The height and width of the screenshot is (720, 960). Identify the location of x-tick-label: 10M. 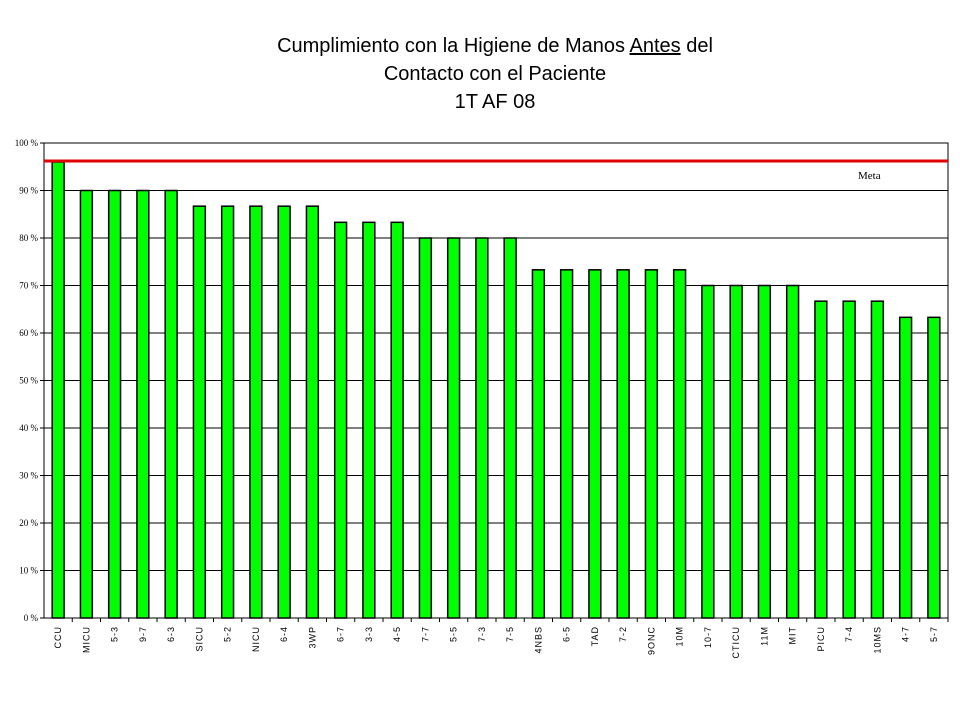
(680, 636).